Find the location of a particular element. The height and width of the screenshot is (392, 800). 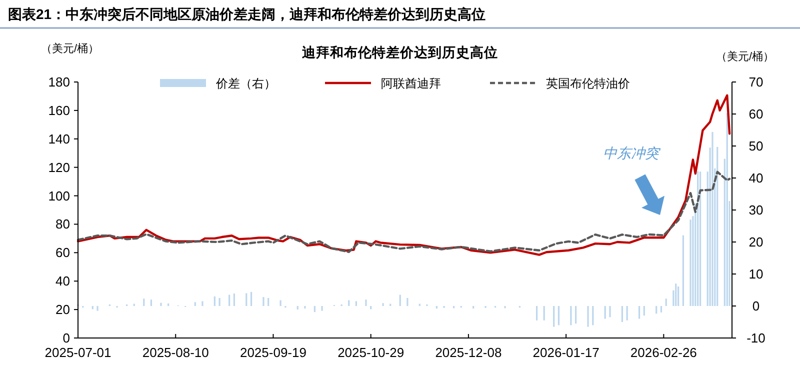

annotation: 中东冲突 is located at coordinates (632, 153).